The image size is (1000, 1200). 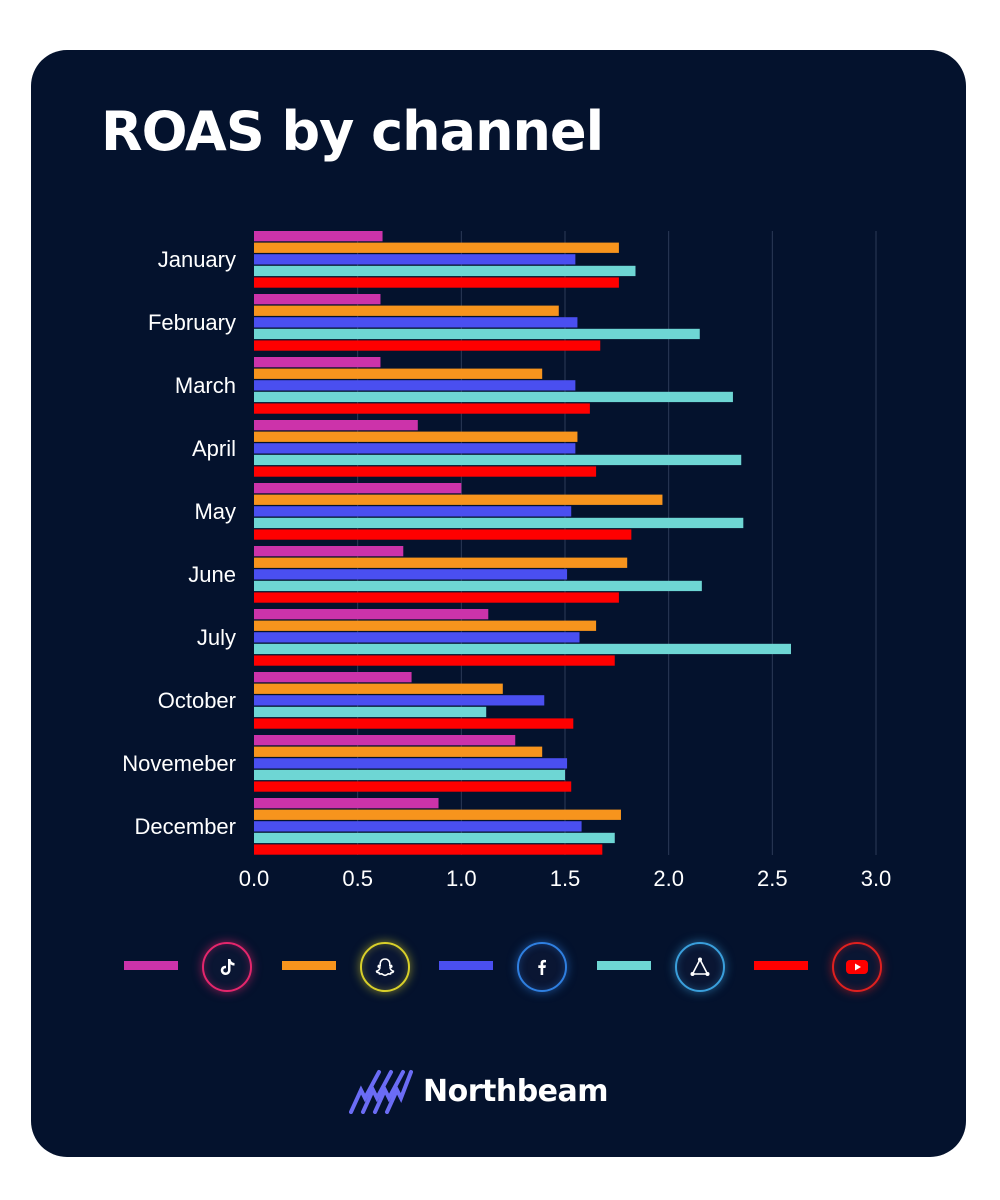 What do you see at coordinates (214, 448) in the screenshot?
I see `category-label: April` at bounding box center [214, 448].